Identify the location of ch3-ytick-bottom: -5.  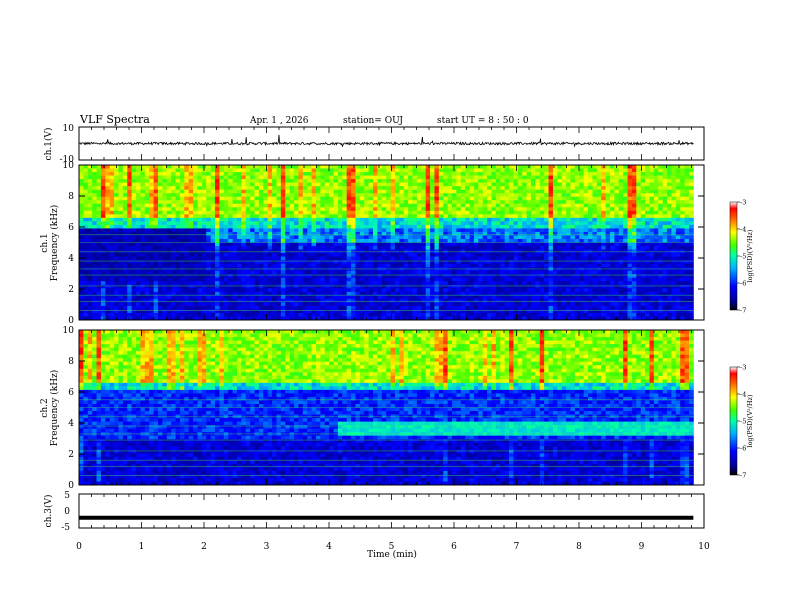
(65, 528).